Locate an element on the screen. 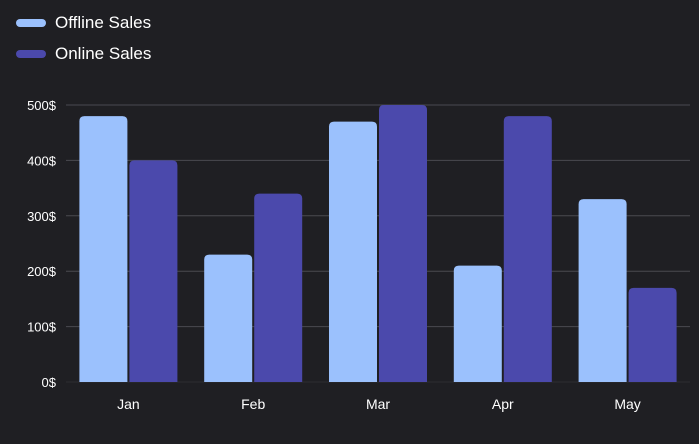  legend-swatch-online-sales is located at coordinates (31, 54).